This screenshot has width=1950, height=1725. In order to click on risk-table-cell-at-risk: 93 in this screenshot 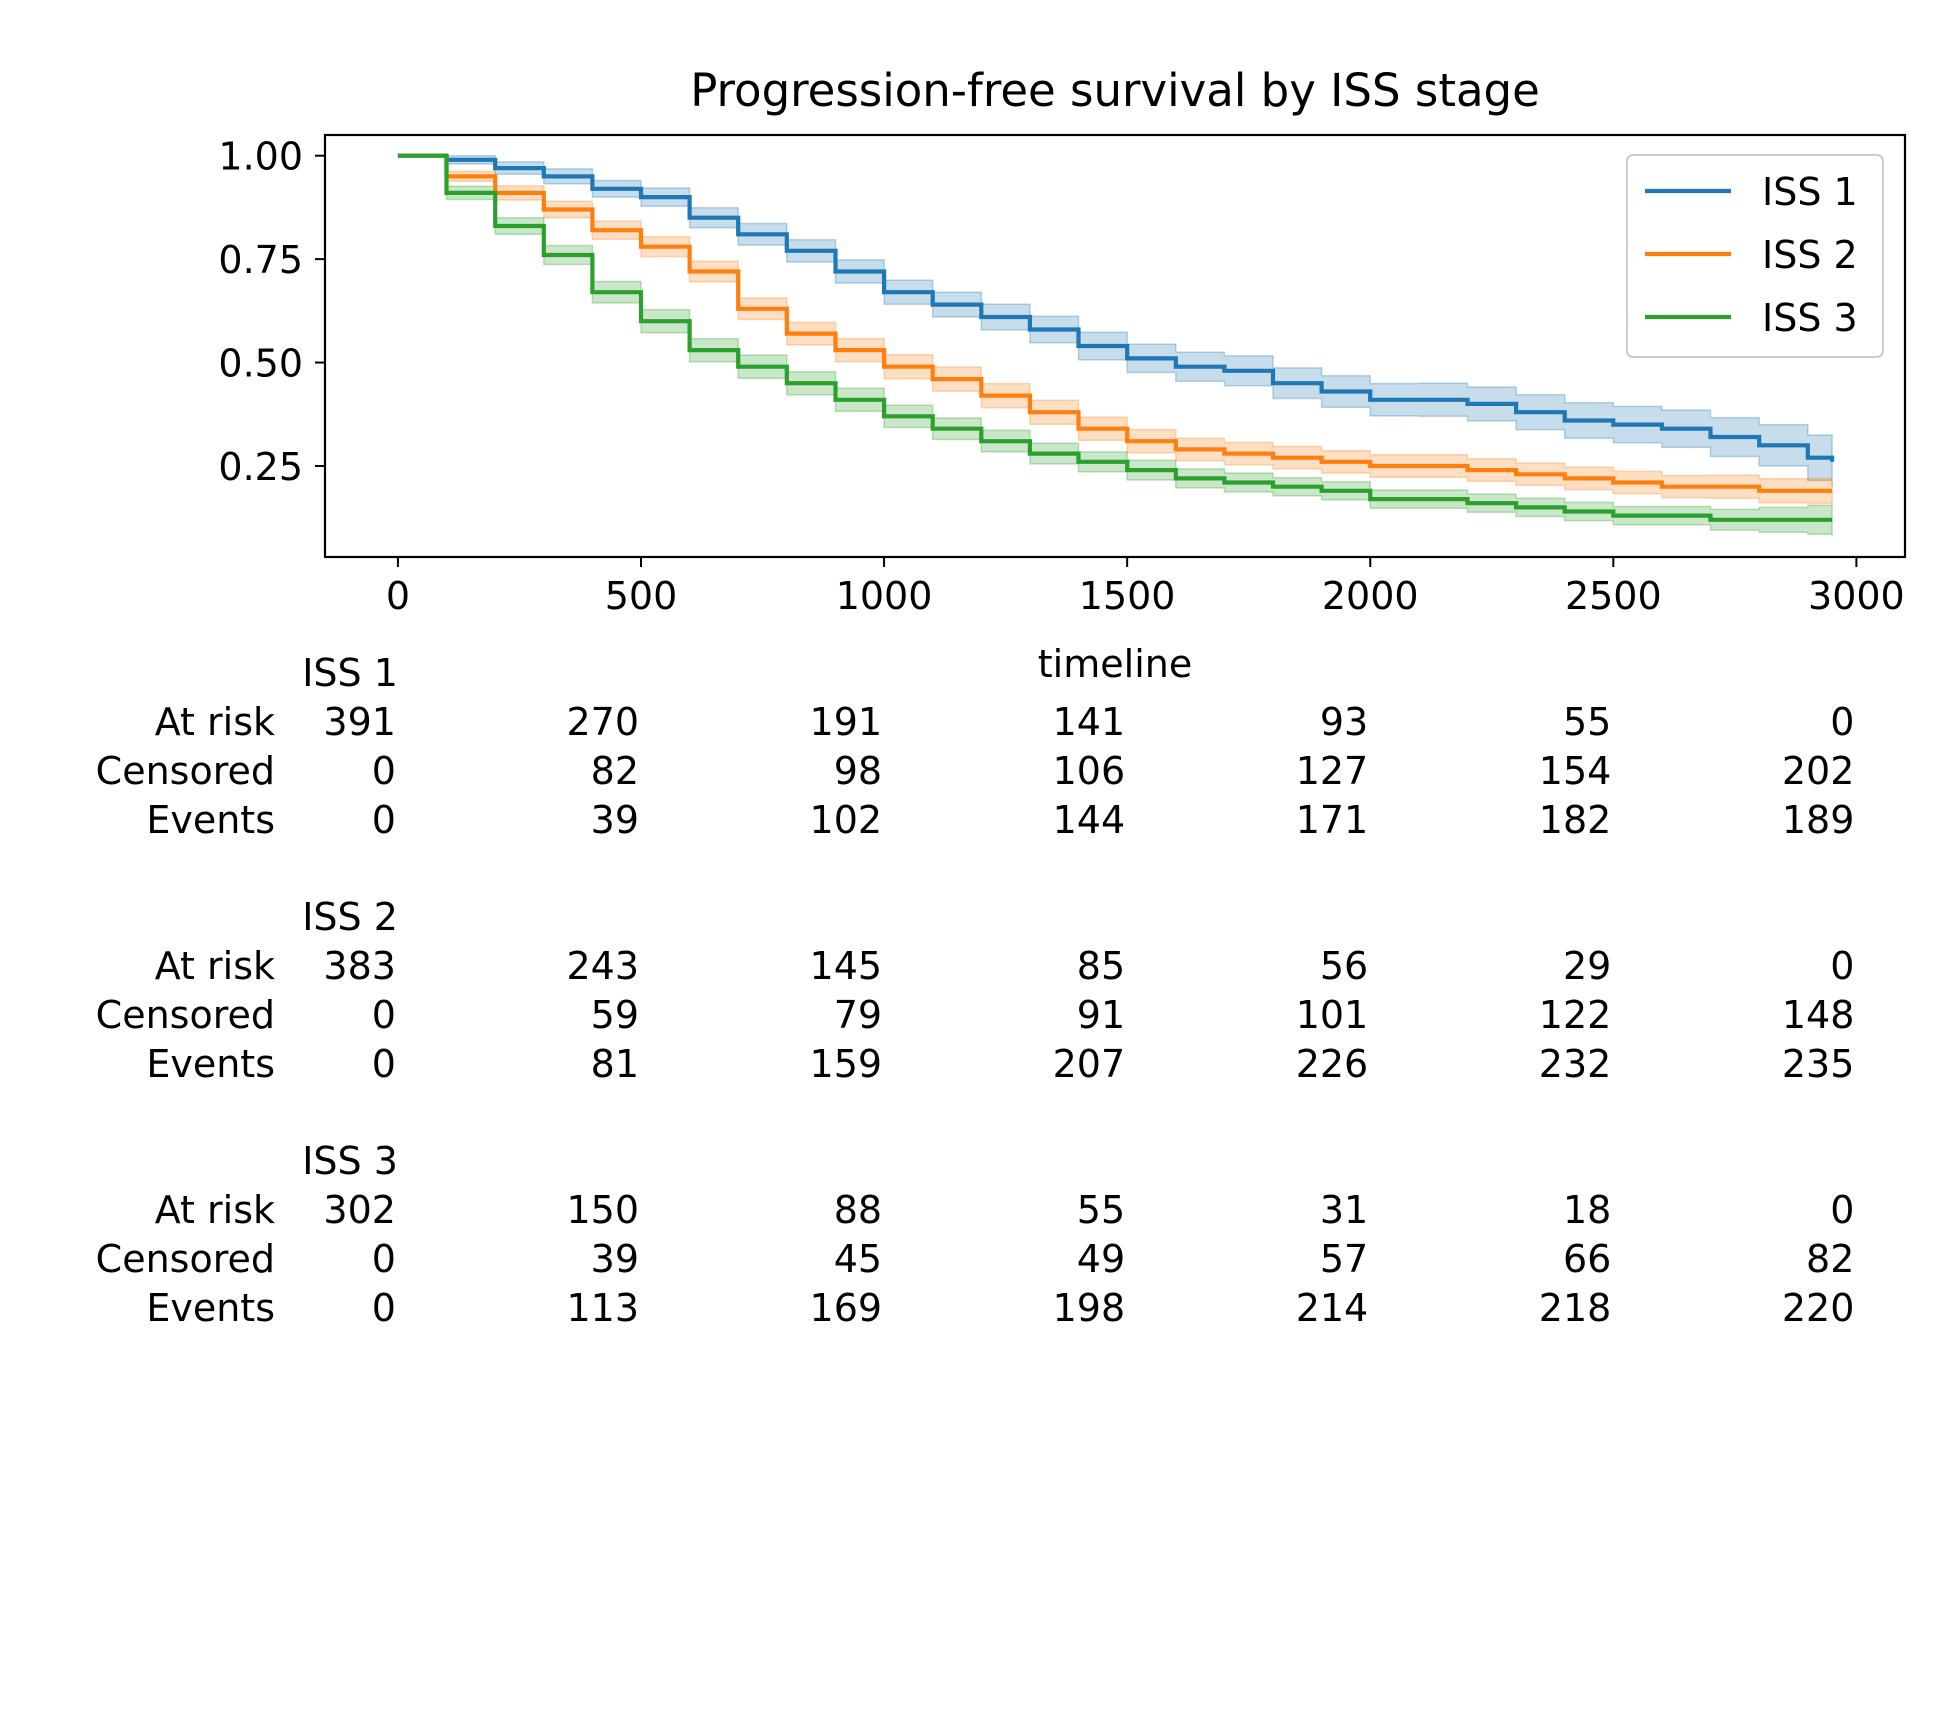, I will do `click(1344, 722)`.